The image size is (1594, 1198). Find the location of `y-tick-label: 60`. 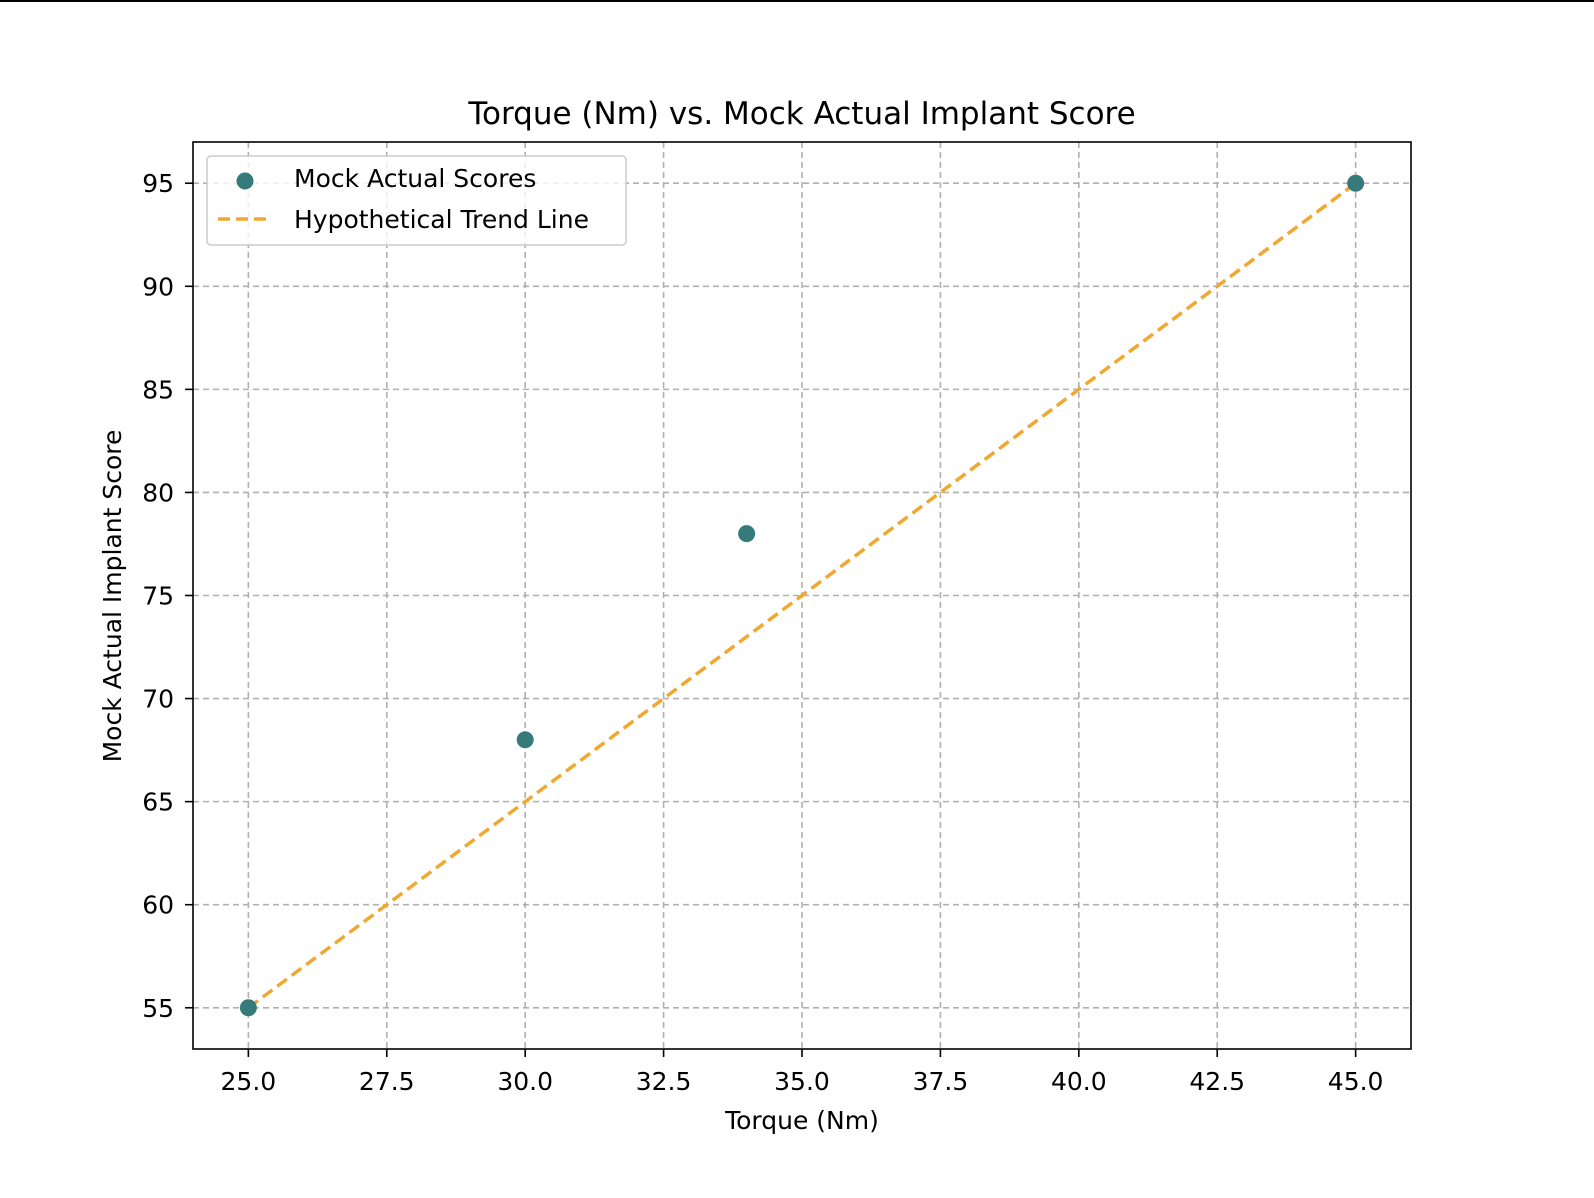

y-tick-label: 60 is located at coordinates (158, 905).